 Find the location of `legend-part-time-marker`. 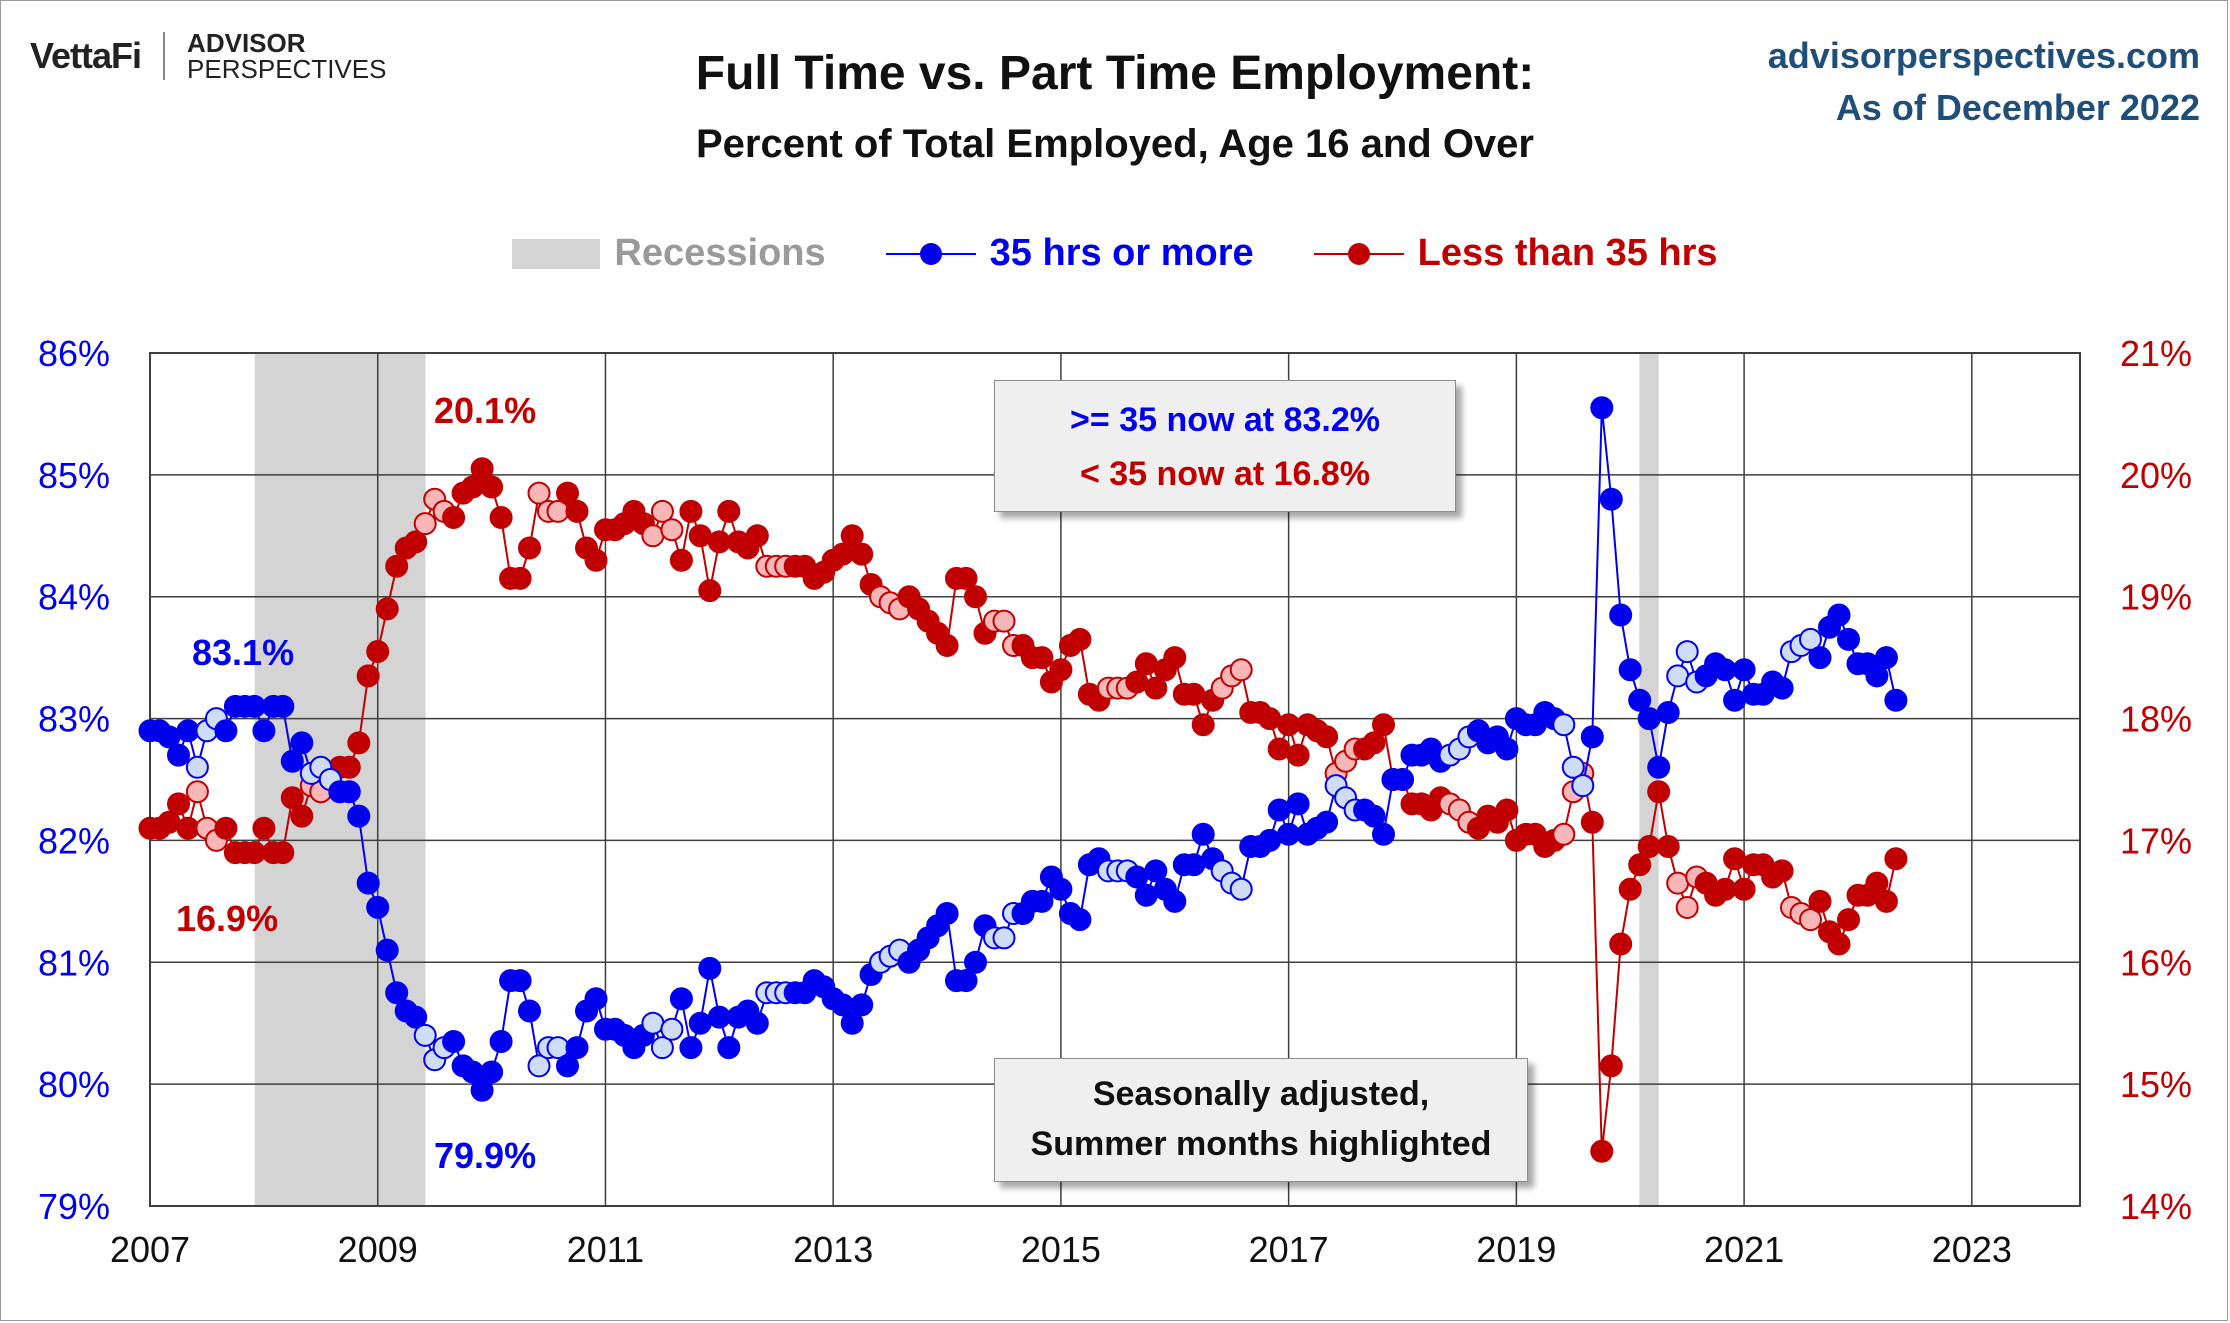

legend-part-time-marker is located at coordinates (1358, 253).